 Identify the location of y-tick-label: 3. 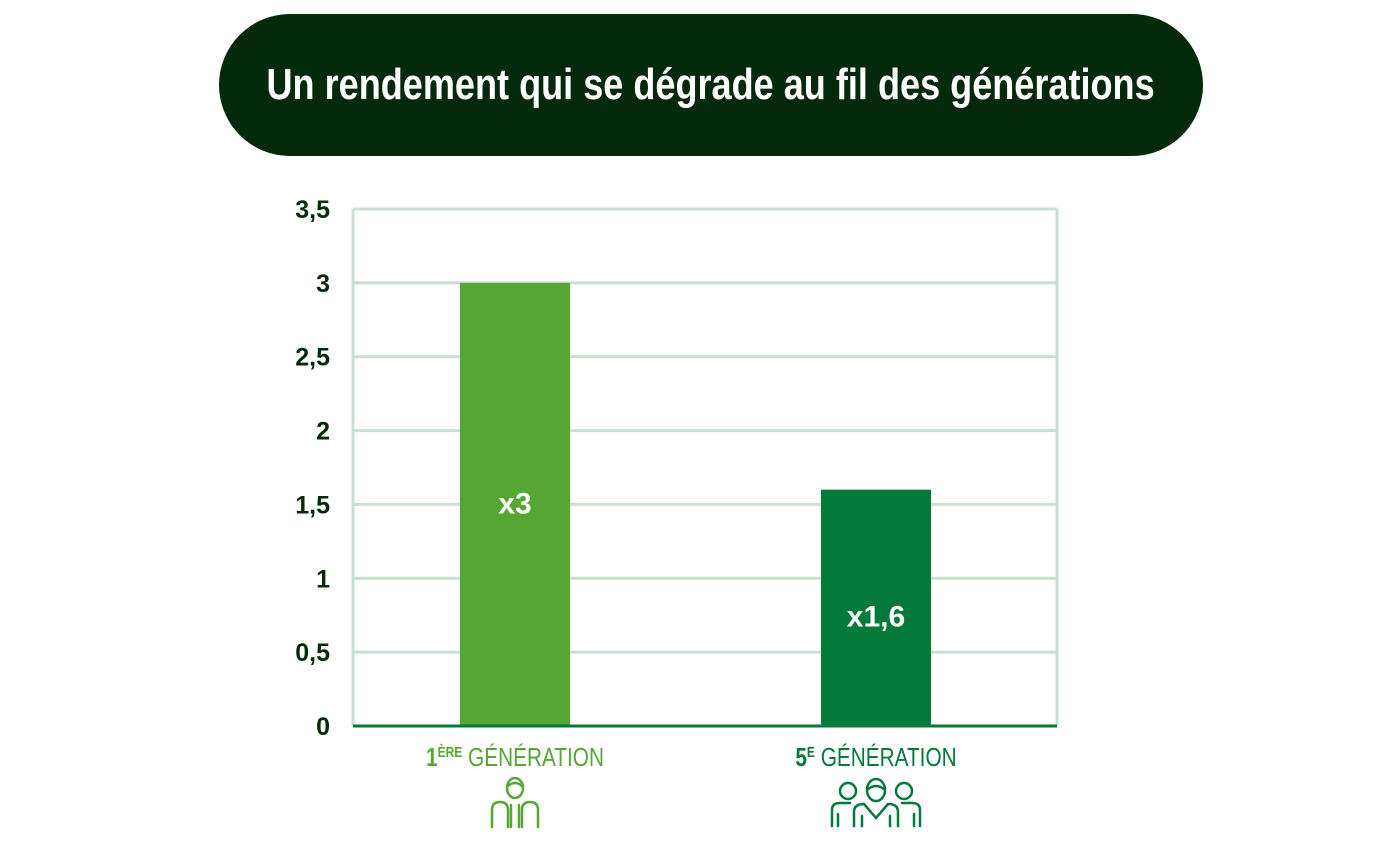
(323, 284).